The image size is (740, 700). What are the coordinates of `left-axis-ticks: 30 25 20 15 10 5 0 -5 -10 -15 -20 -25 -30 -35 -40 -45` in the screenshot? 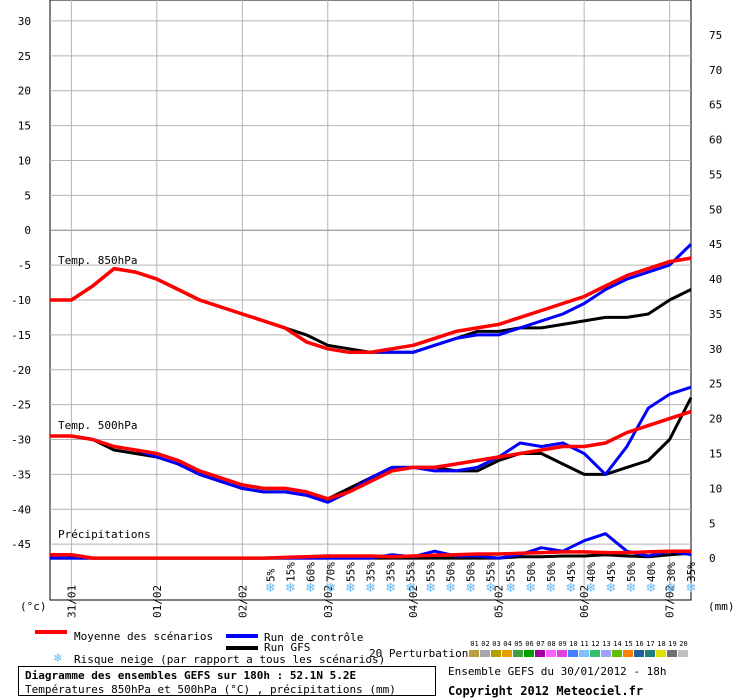 It's located at (21, 283).